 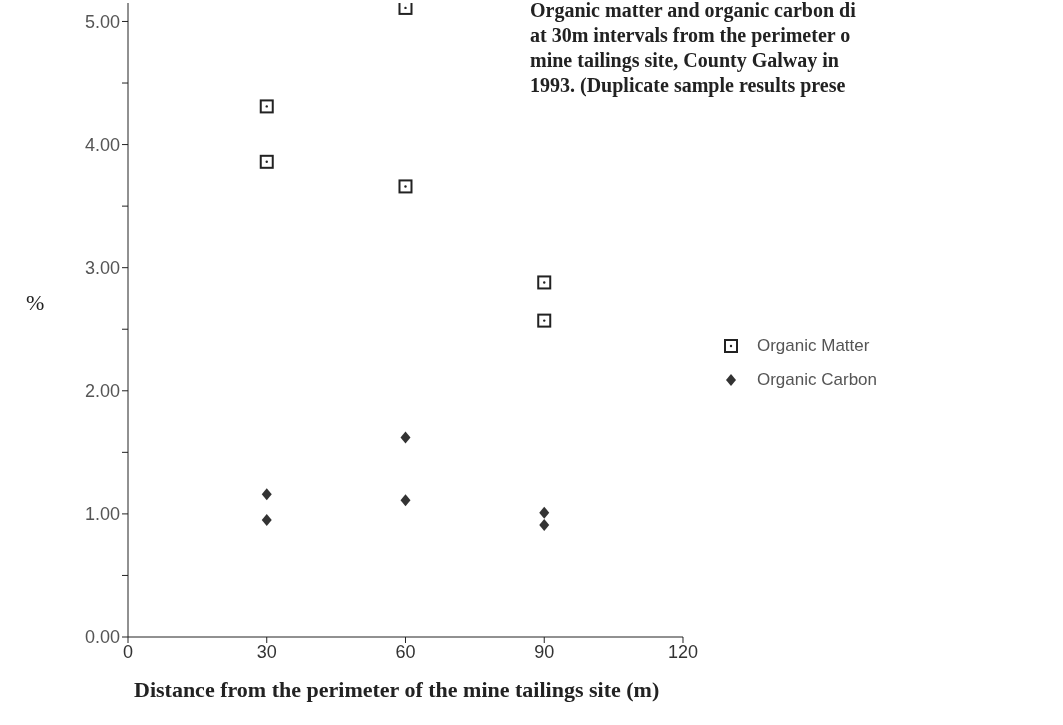 What do you see at coordinates (102, 637) in the screenshot?
I see `y-tick-label: 0.00` at bounding box center [102, 637].